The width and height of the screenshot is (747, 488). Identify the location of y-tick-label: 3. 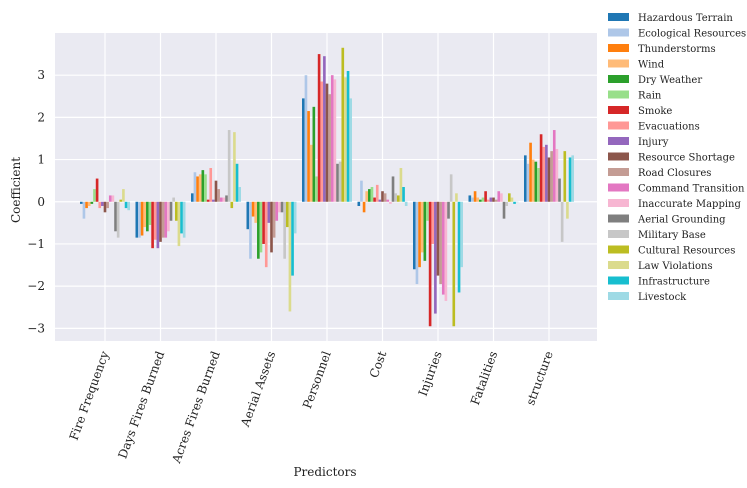
(41, 75).